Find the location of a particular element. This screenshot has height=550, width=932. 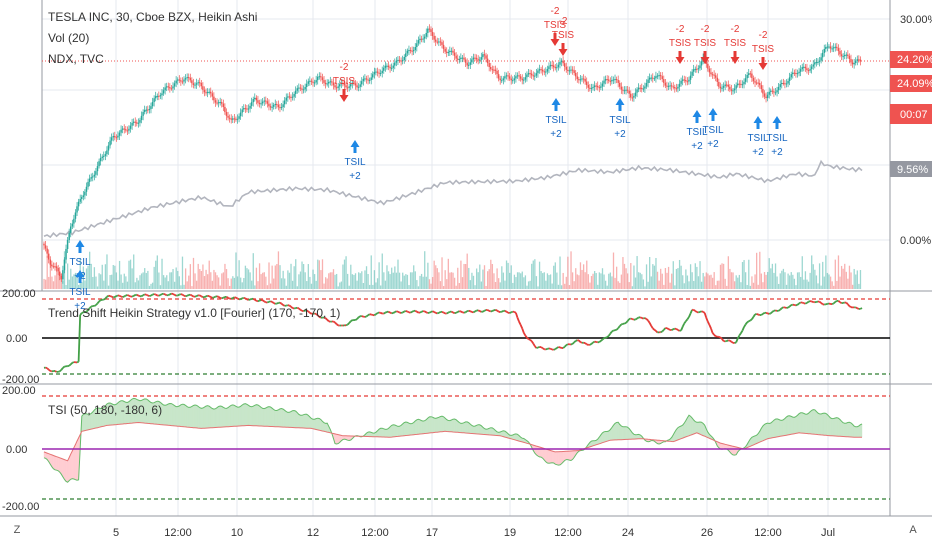

zoom-button: Z is located at coordinates (17, 530).